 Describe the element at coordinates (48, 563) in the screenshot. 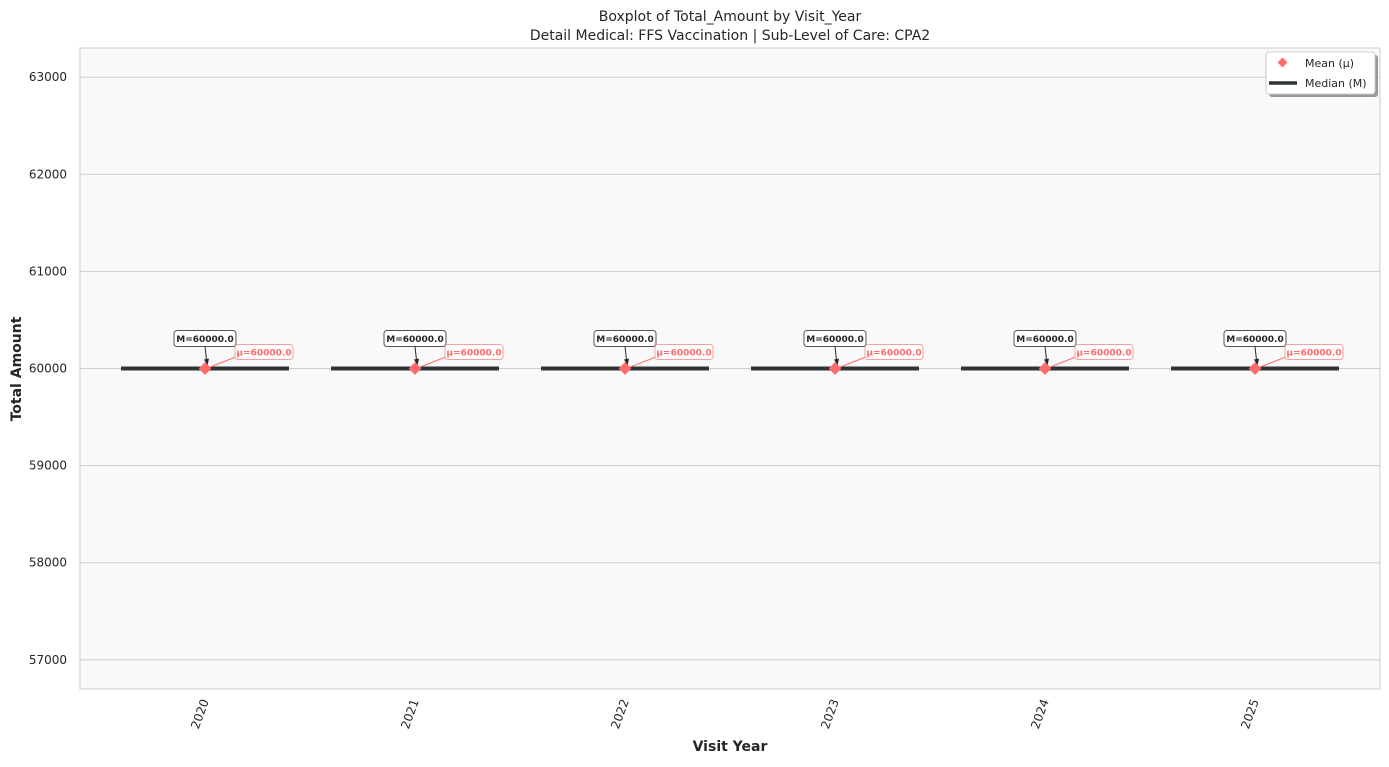

I see `y-tick-label: 58000` at that location.